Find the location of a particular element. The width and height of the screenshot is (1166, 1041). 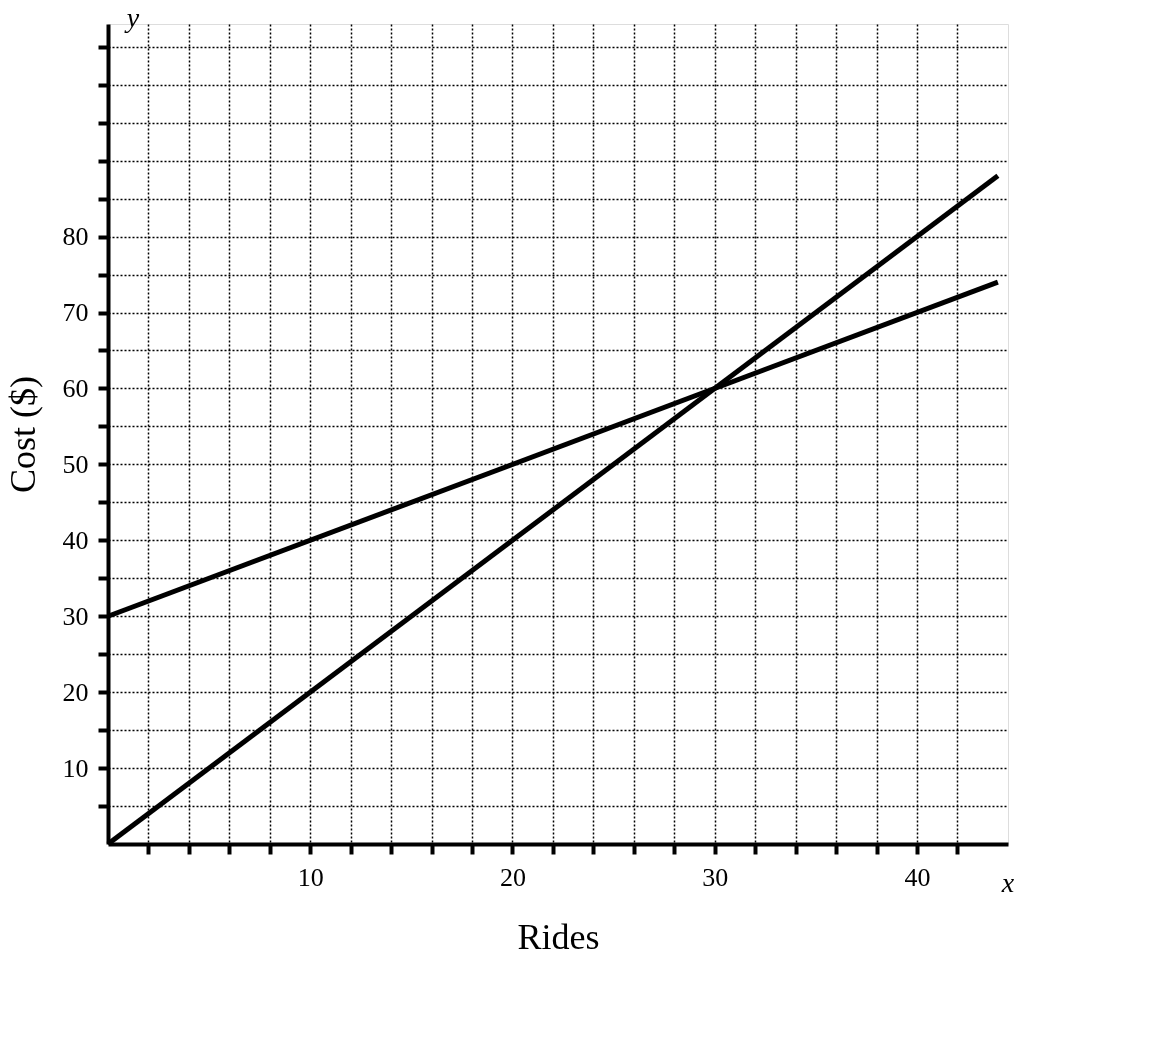

y-tick-label: 70 is located at coordinates (75, 313).